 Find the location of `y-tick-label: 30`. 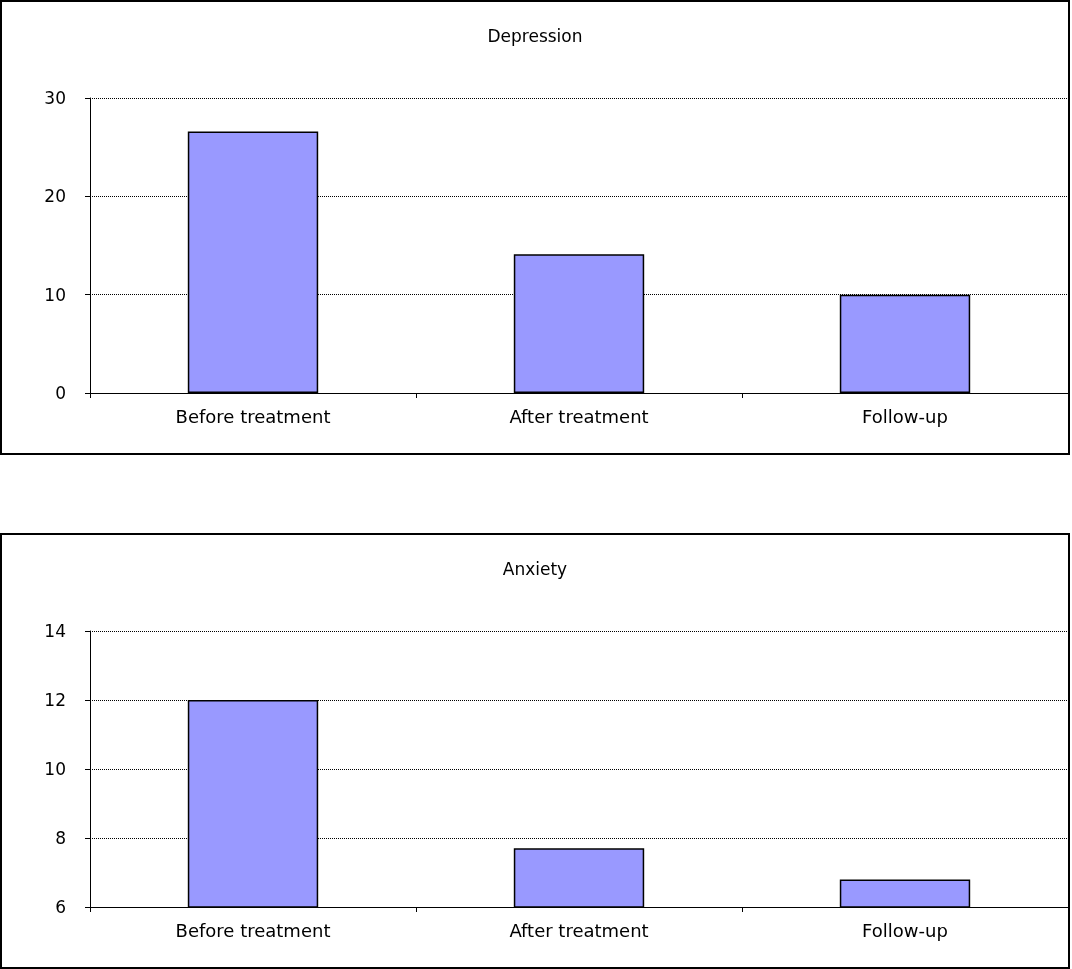

y-tick-label: 30 is located at coordinates (55, 98).